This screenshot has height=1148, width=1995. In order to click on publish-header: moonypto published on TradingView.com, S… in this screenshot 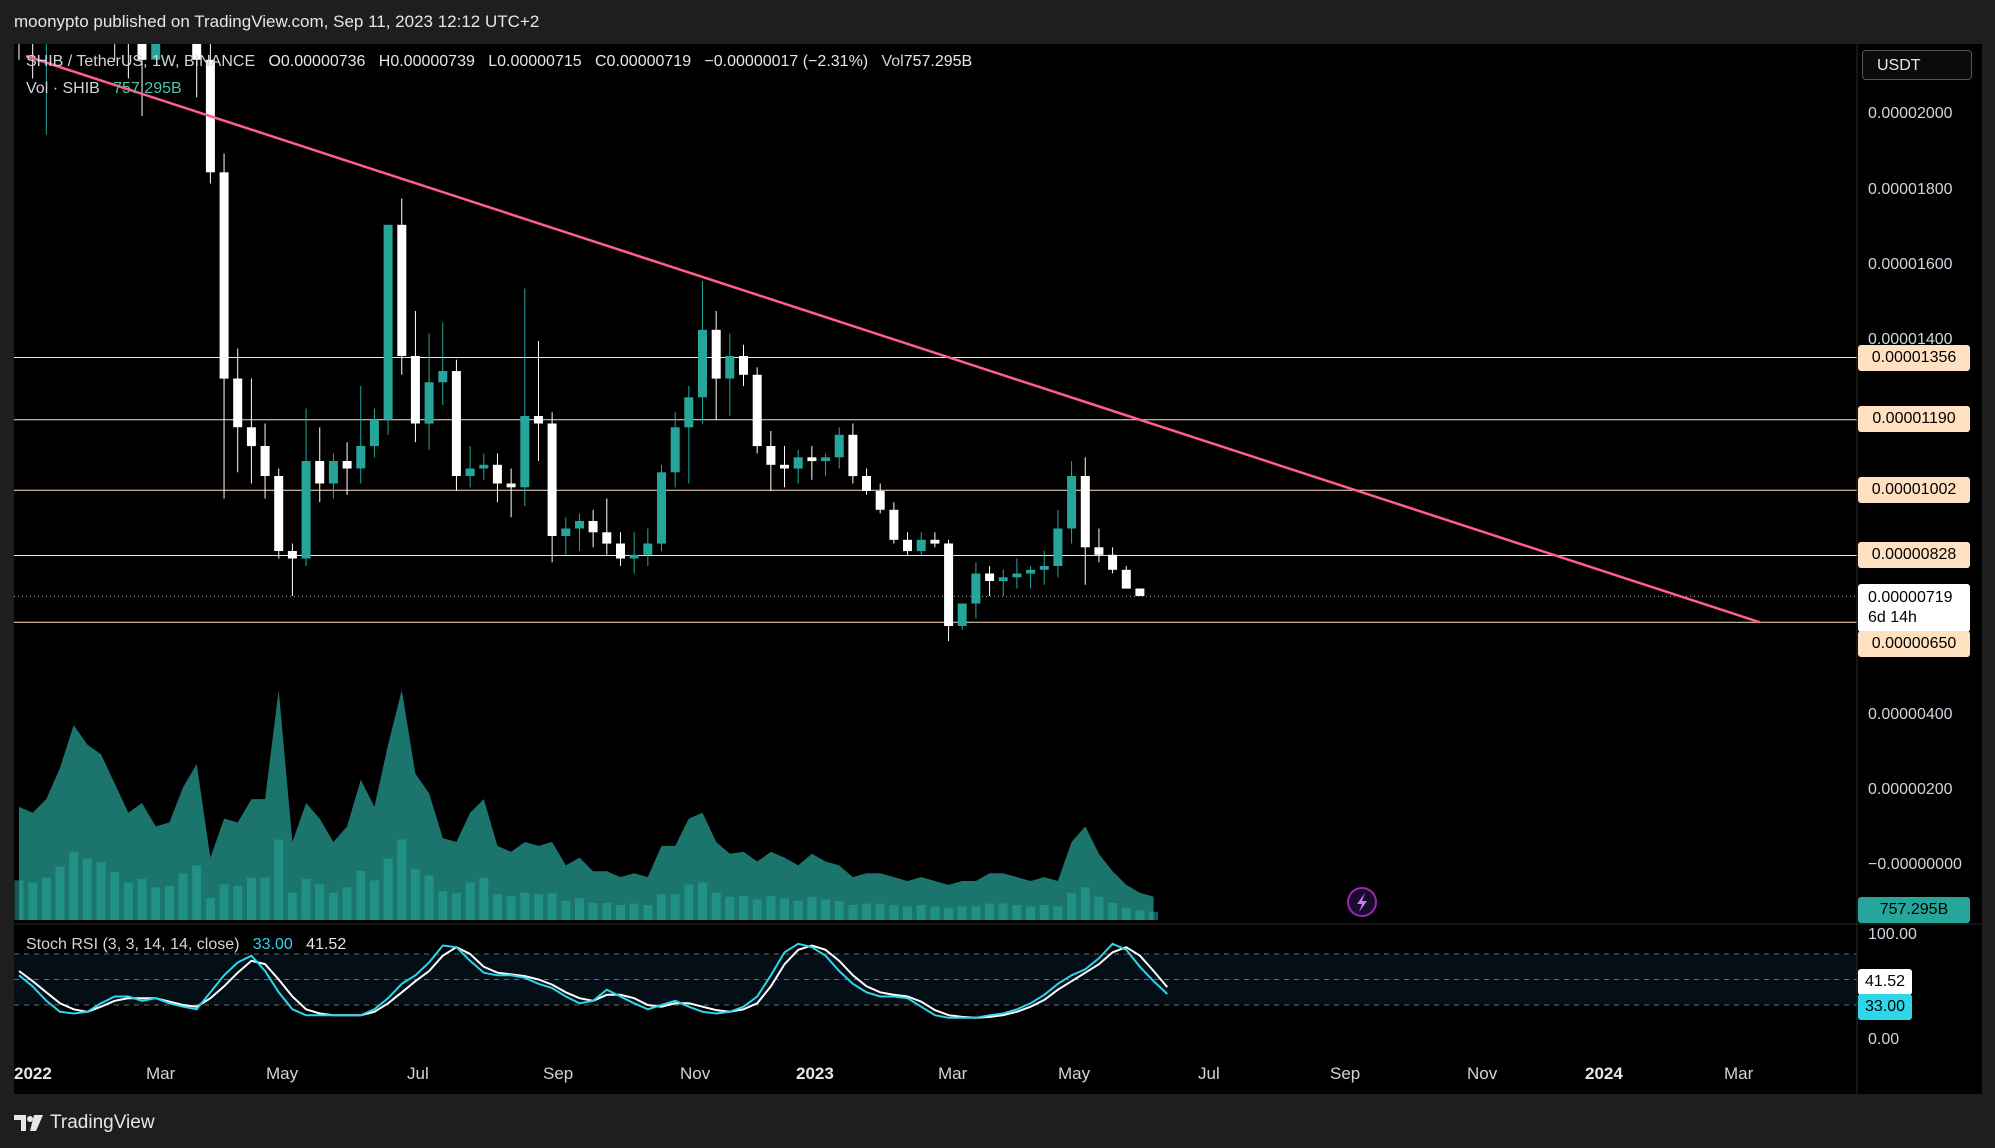, I will do `click(997, 22)`.